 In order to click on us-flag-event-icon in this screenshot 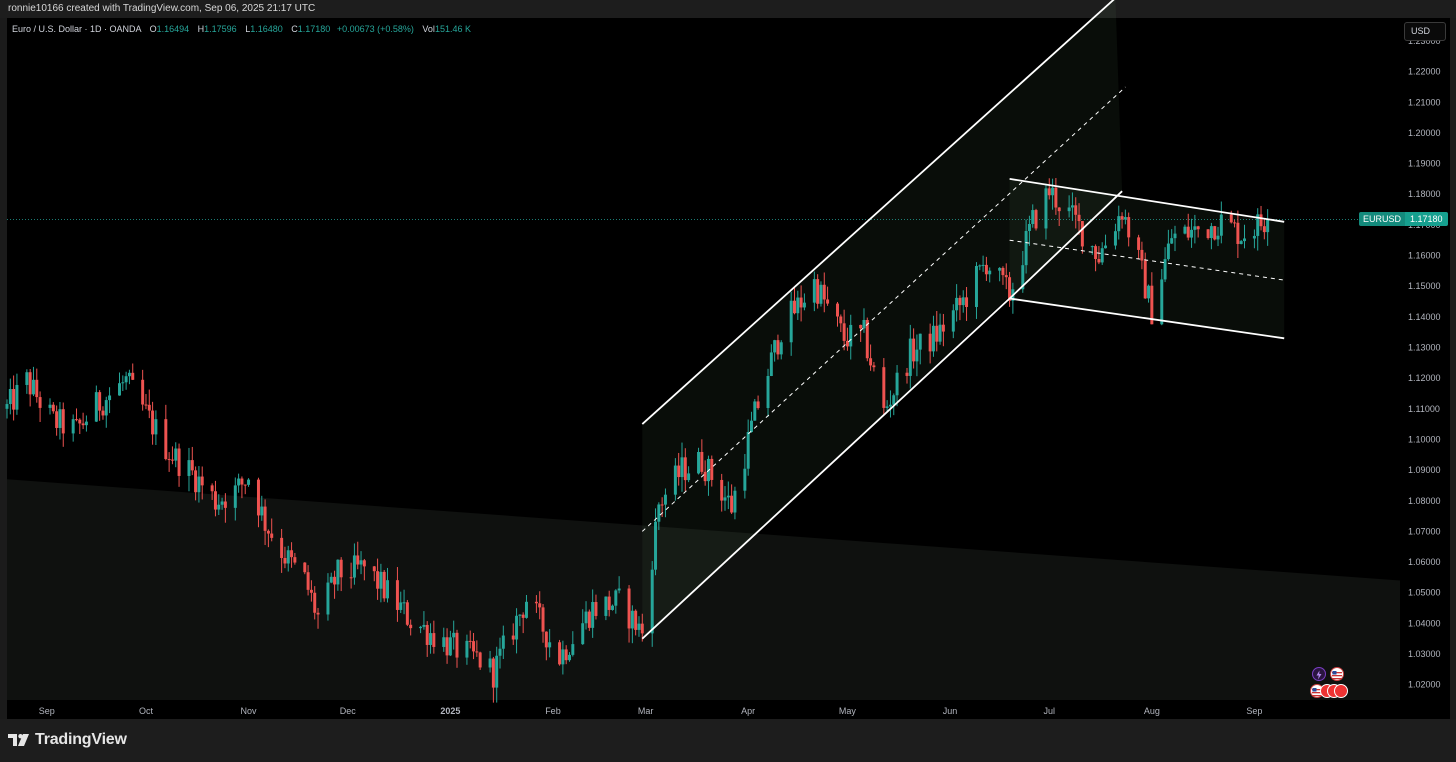, I will do `click(1337, 674)`.